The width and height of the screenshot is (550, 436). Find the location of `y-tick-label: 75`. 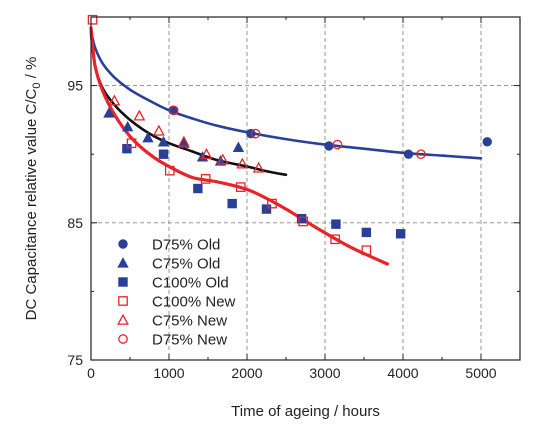

y-tick-label: 75 is located at coordinates (75, 360).